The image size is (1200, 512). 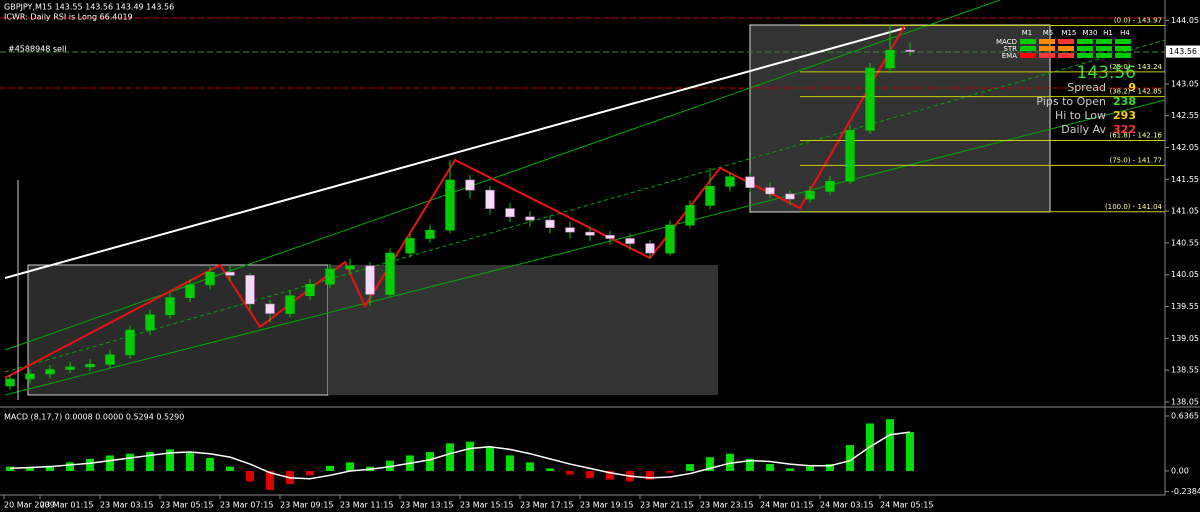 I want to click on indicator: MACD, so click(x=1006, y=42).